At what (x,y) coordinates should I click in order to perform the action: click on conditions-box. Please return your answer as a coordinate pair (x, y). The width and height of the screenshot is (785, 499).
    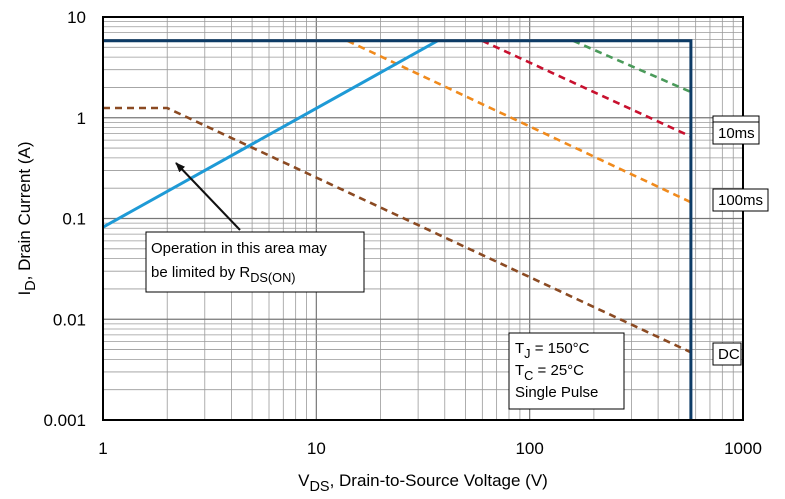
    Looking at the image, I should click on (566, 371).